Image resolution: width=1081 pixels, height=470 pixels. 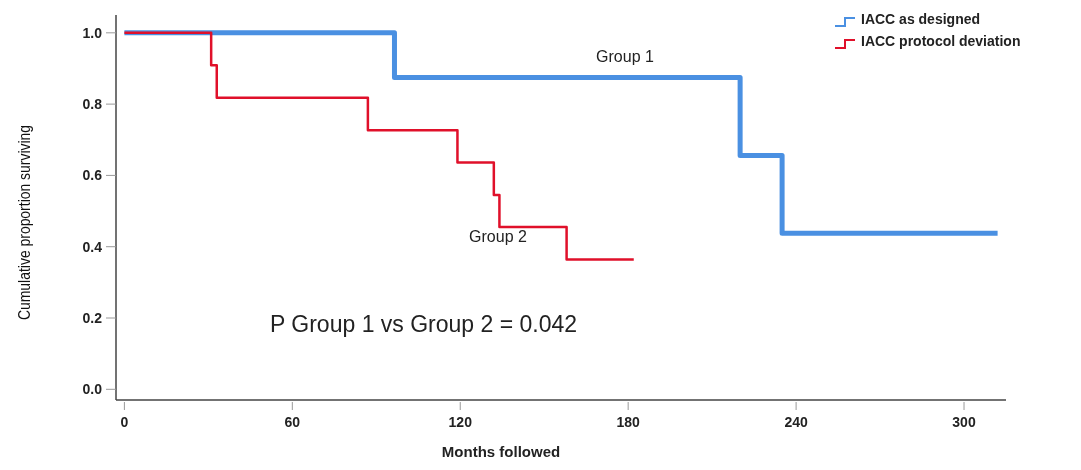 What do you see at coordinates (501, 451) in the screenshot?
I see `x-axis-title: Months followed` at bounding box center [501, 451].